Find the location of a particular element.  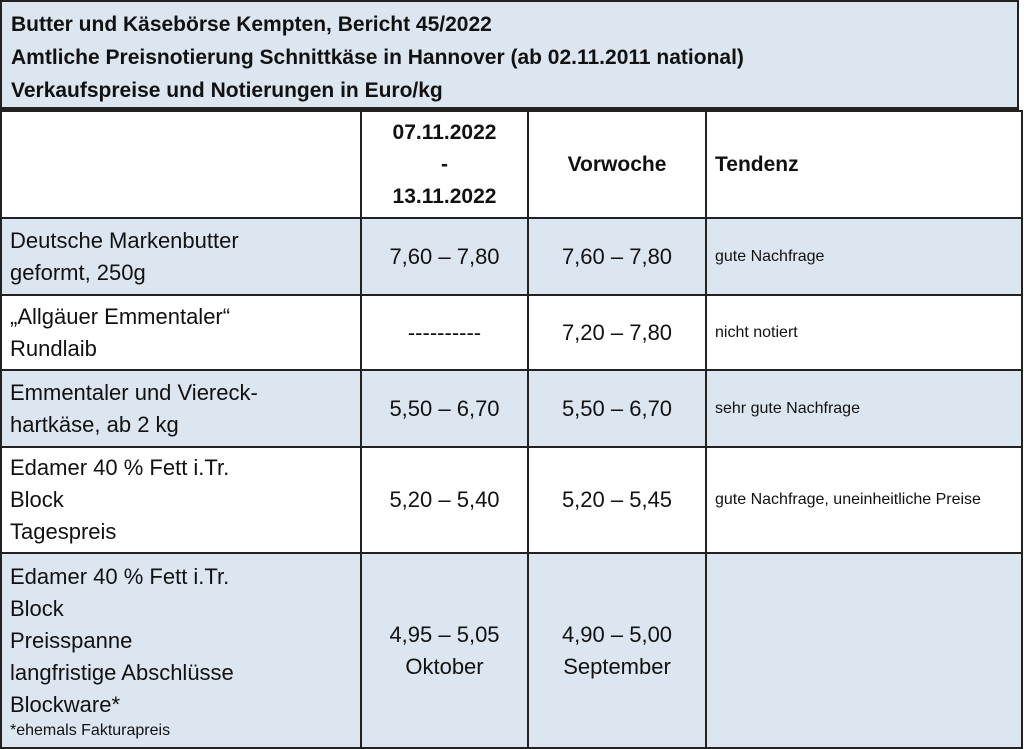

price-month: September is located at coordinates (617, 666).